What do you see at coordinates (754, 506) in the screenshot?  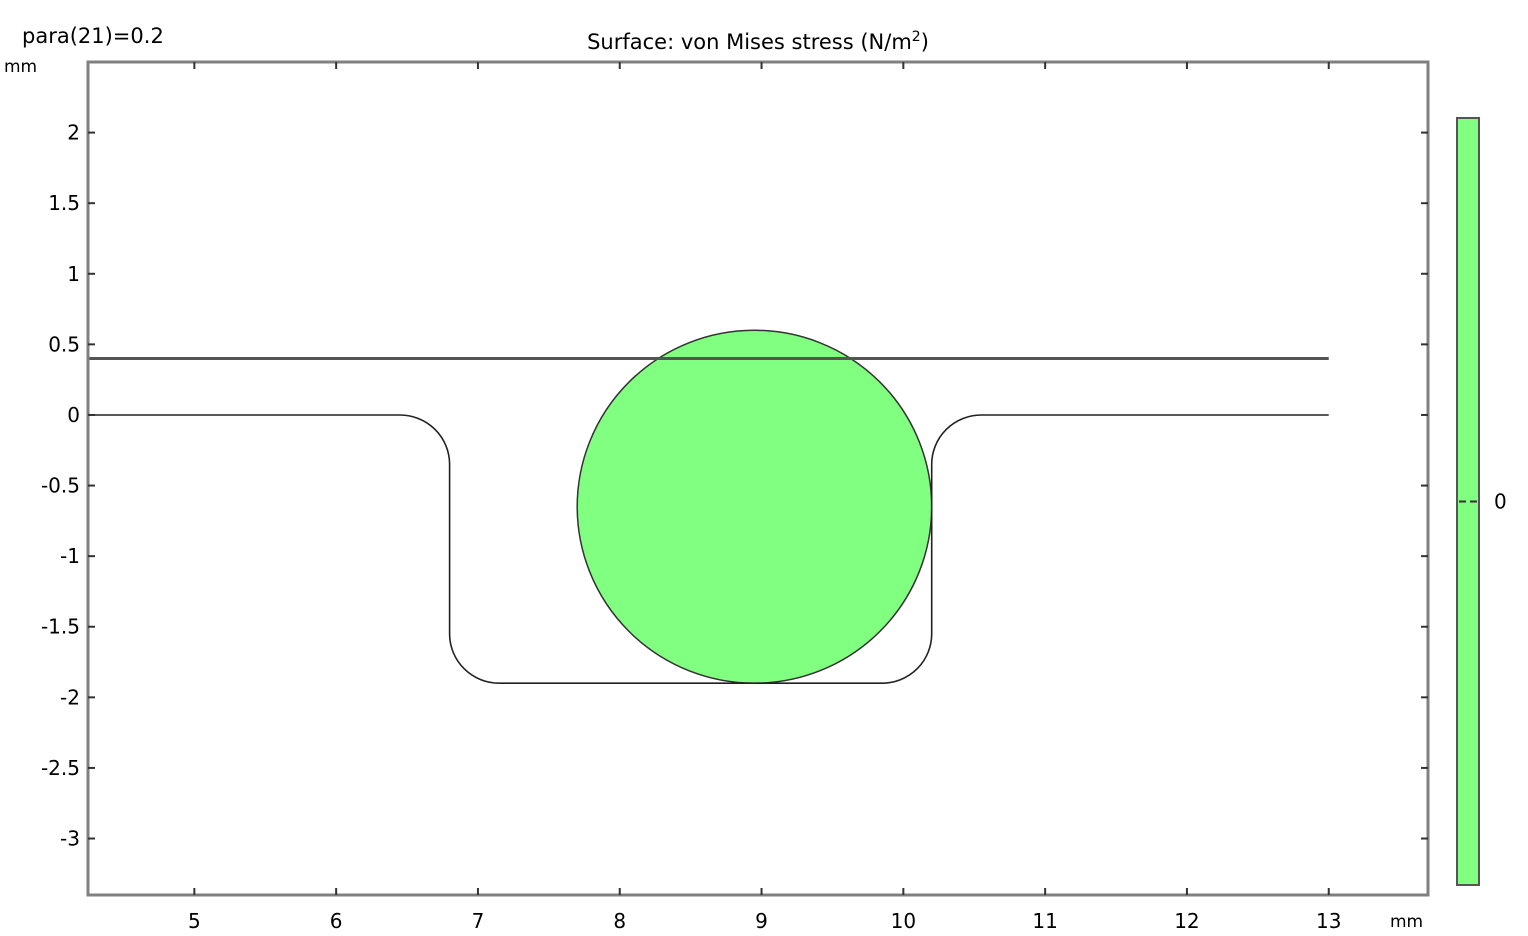 I see `rod-circle-surface` at bounding box center [754, 506].